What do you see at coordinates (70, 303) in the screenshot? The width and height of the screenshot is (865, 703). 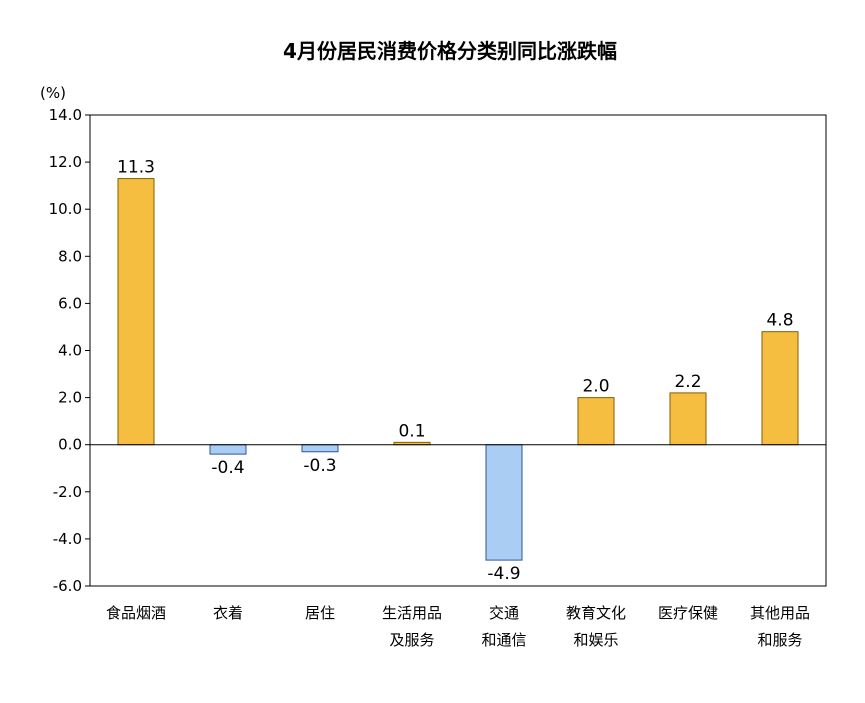 I see `y-tick-label: 6.0` at bounding box center [70, 303].